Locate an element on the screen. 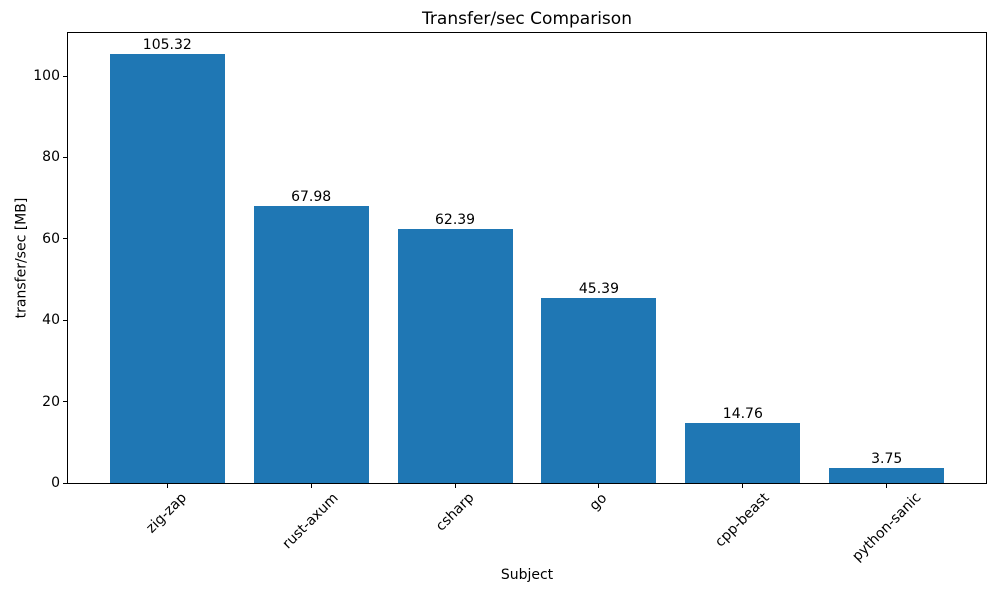 Image resolution: width=1000 pixels, height=600 pixels. x-tick-label-zig-zap: zig-zap is located at coordinates (167, 513).